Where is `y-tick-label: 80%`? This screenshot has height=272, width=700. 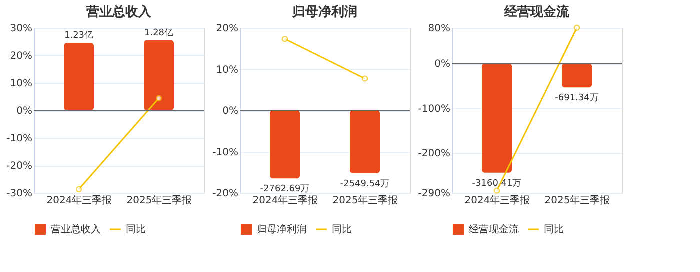
y-tick-label: 80% is located at coordinates (439, 29).